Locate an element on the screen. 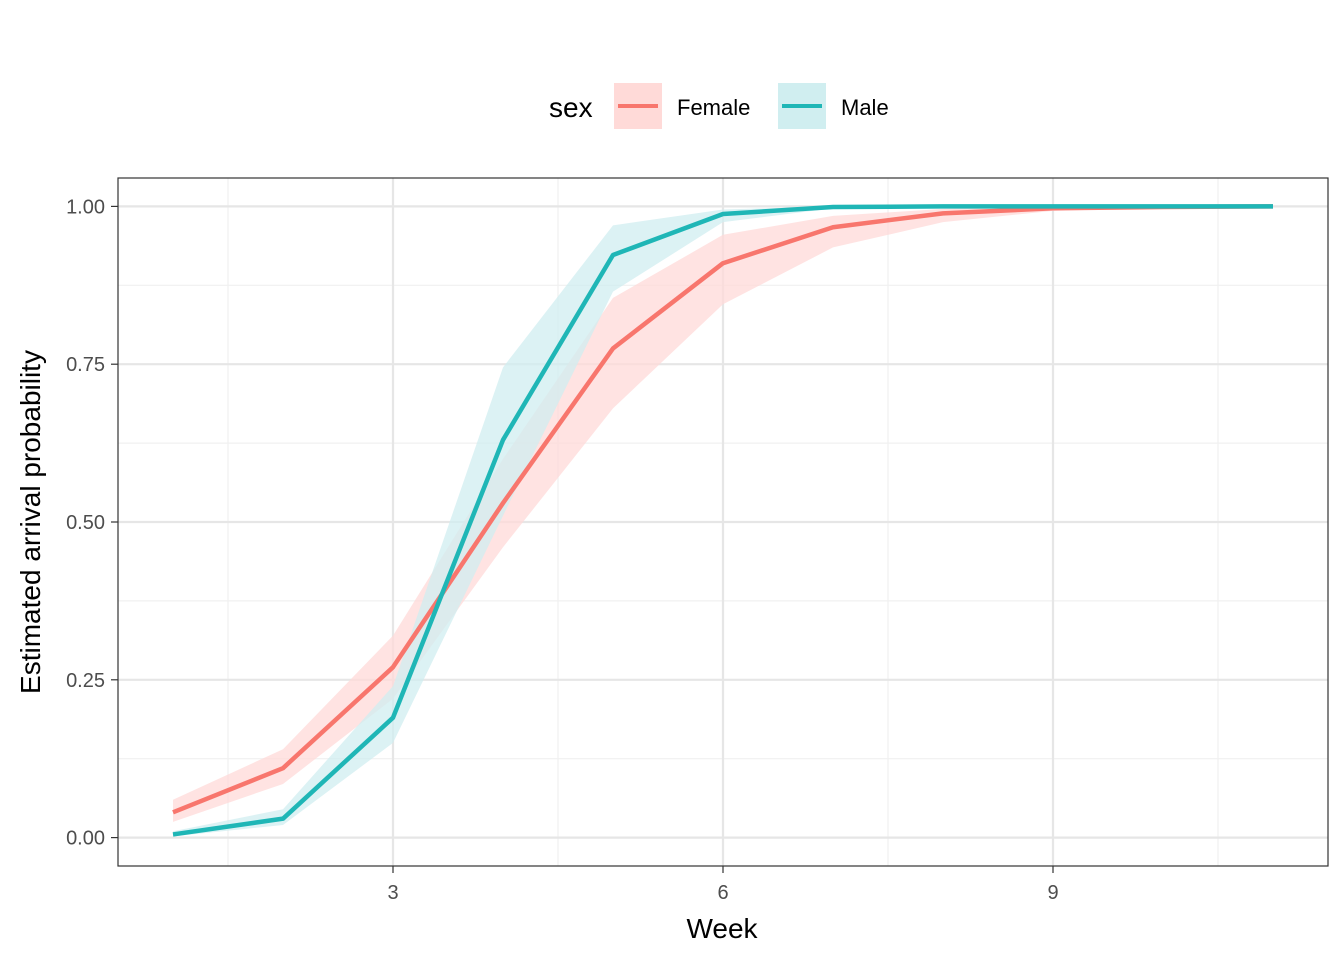 This screenshot has height=960, width=1344. y-tick-label: 1.00 is located at coordinates (85, 207).